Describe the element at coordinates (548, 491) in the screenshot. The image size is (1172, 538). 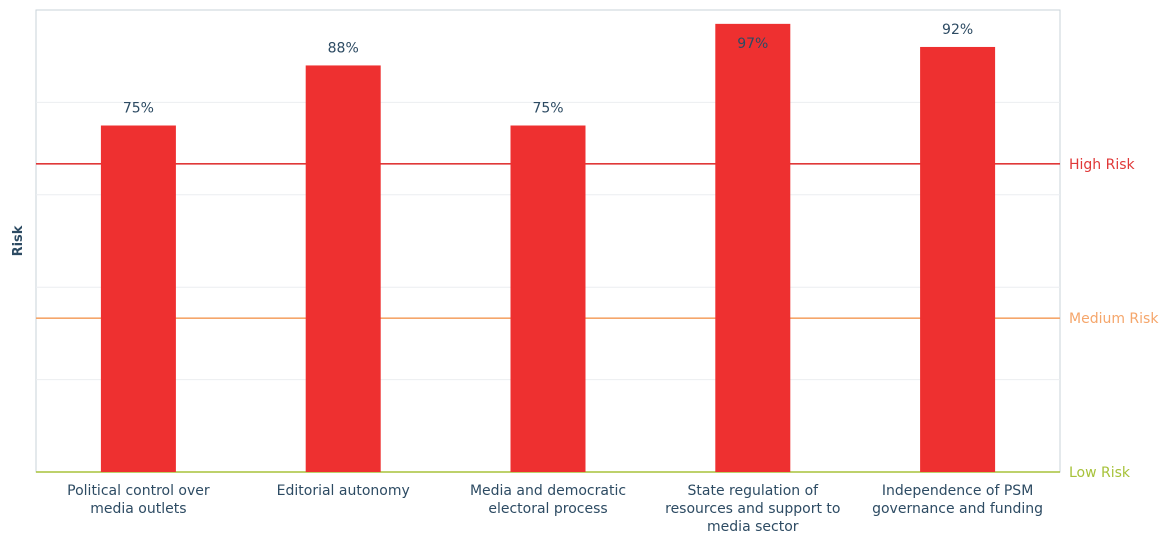
I see `x-tick-label-line: Media and democratic` at that location.